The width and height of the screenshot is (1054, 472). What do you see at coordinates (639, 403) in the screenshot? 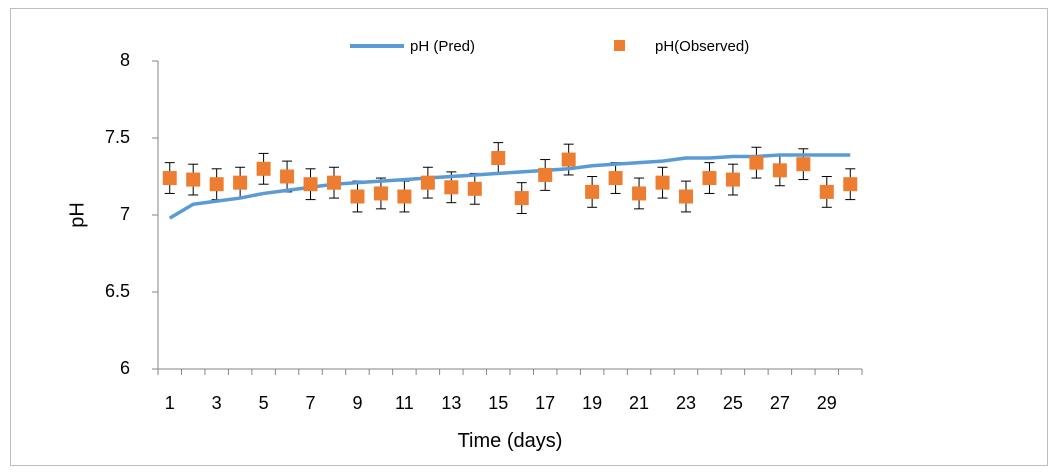
I see `x-tick-label: 21` at bounding box center [639, 403].